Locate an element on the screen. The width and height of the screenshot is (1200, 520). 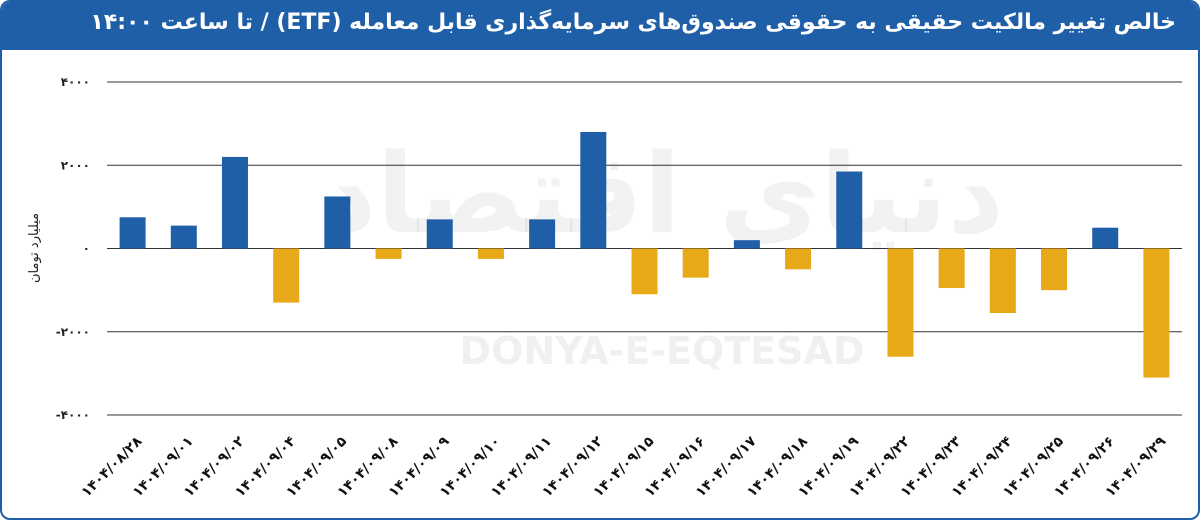
y-tick-label: -۲۰۰۰ is located at coordinates (73, 332).